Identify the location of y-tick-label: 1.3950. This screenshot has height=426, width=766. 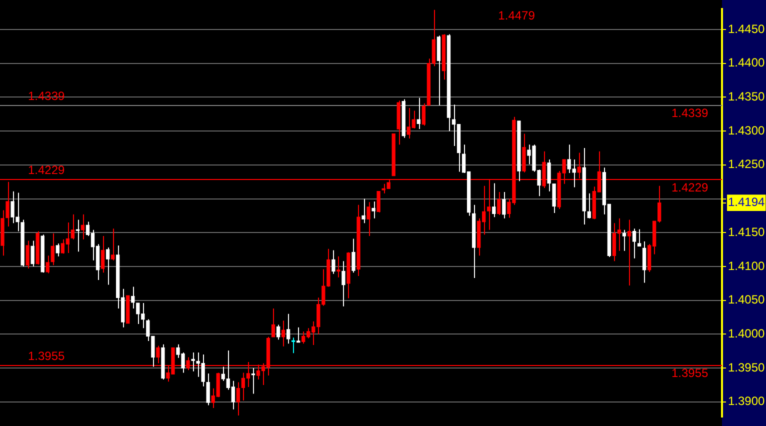
(747, 367).